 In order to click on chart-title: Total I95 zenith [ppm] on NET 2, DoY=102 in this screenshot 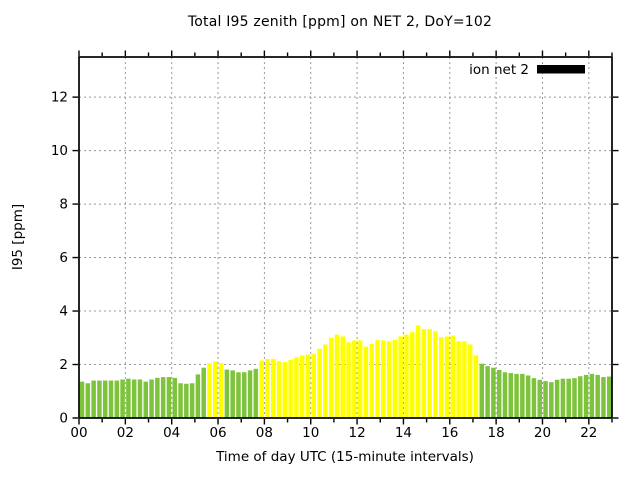, I will do `click(340, 22)`.